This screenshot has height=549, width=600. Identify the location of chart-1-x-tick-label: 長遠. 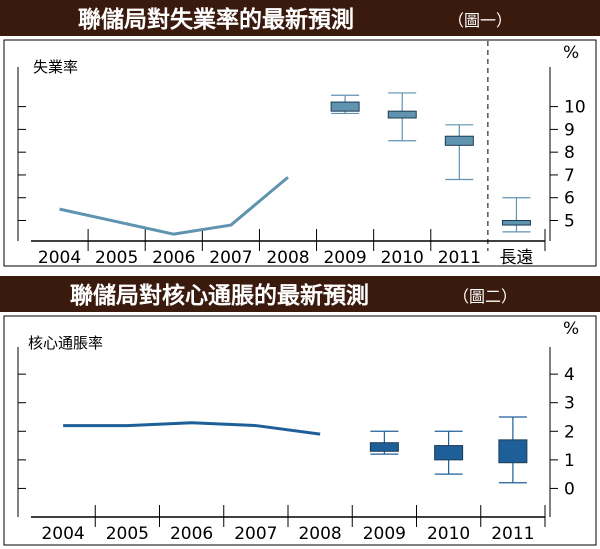
(516, 258).